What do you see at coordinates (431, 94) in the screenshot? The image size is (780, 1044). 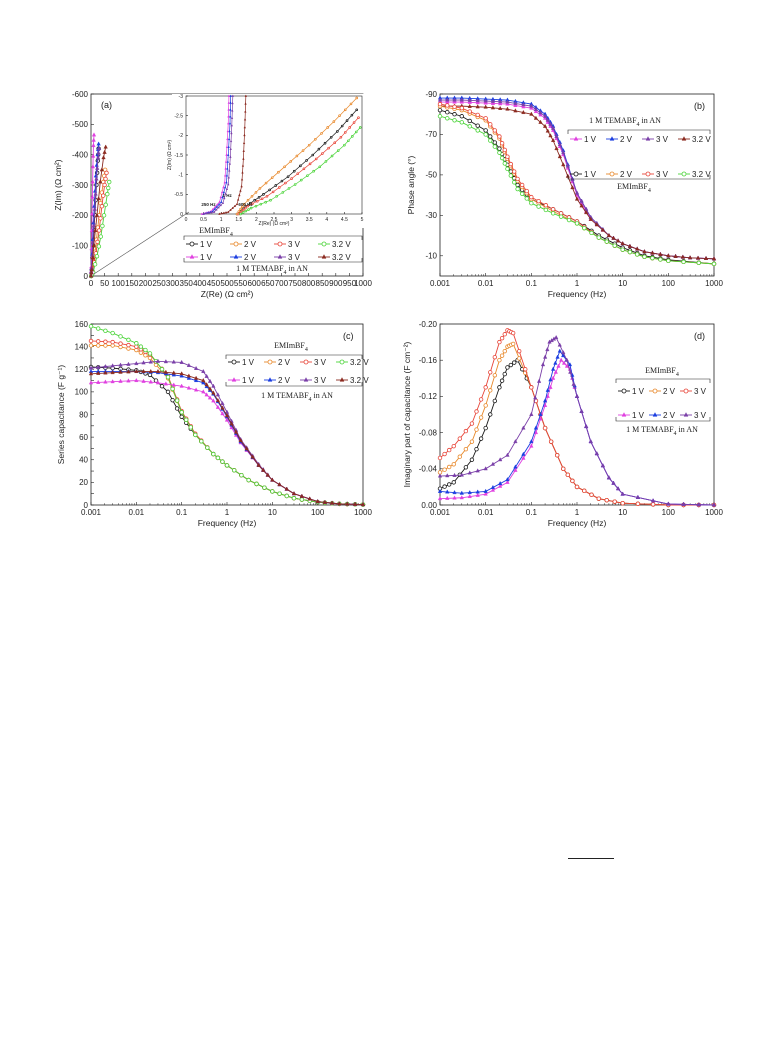 I see `b-y-tick-label: -90` at bounding box center [431, 94].